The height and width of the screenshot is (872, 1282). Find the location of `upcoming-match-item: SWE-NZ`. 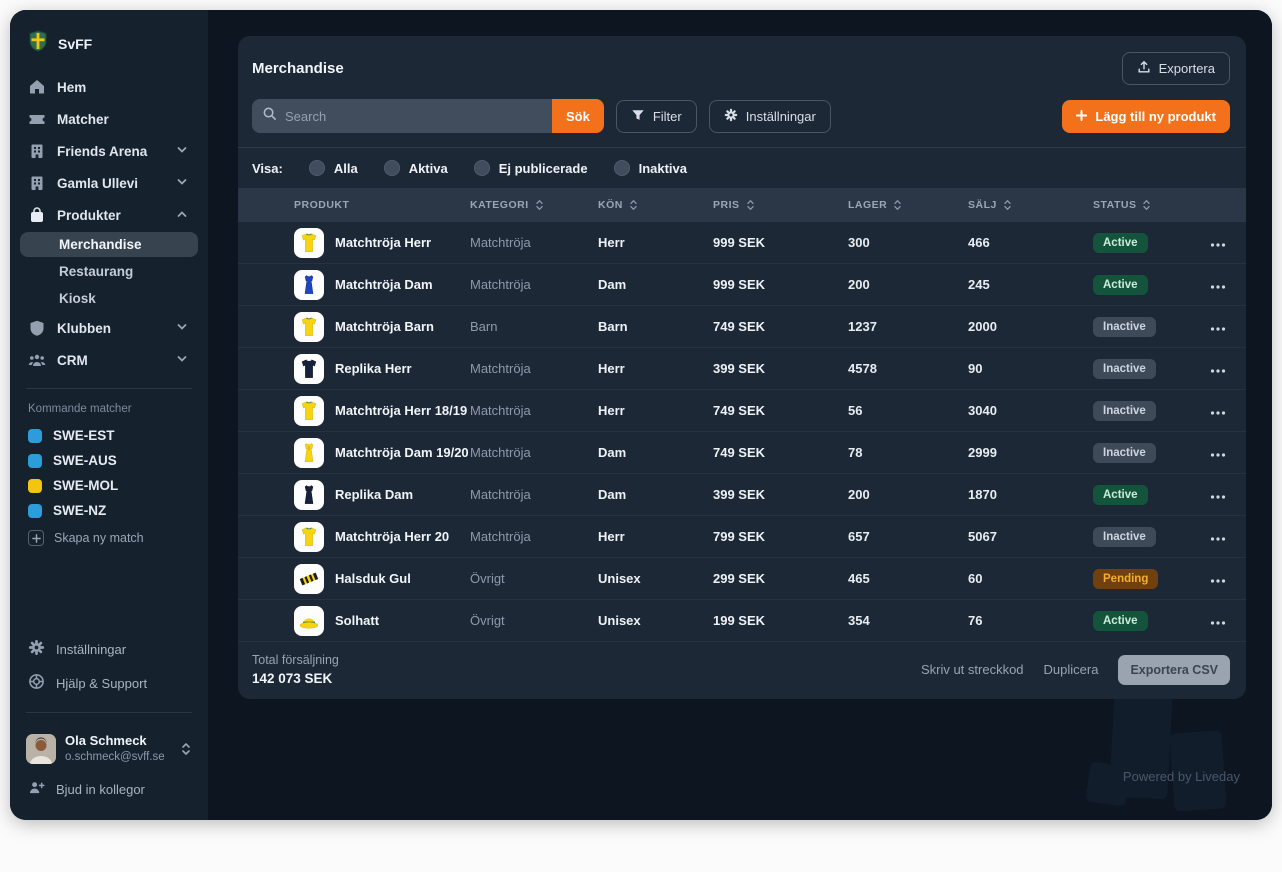

upcoming-match-item: SWE-NZ is located at coordinates (109, 510).